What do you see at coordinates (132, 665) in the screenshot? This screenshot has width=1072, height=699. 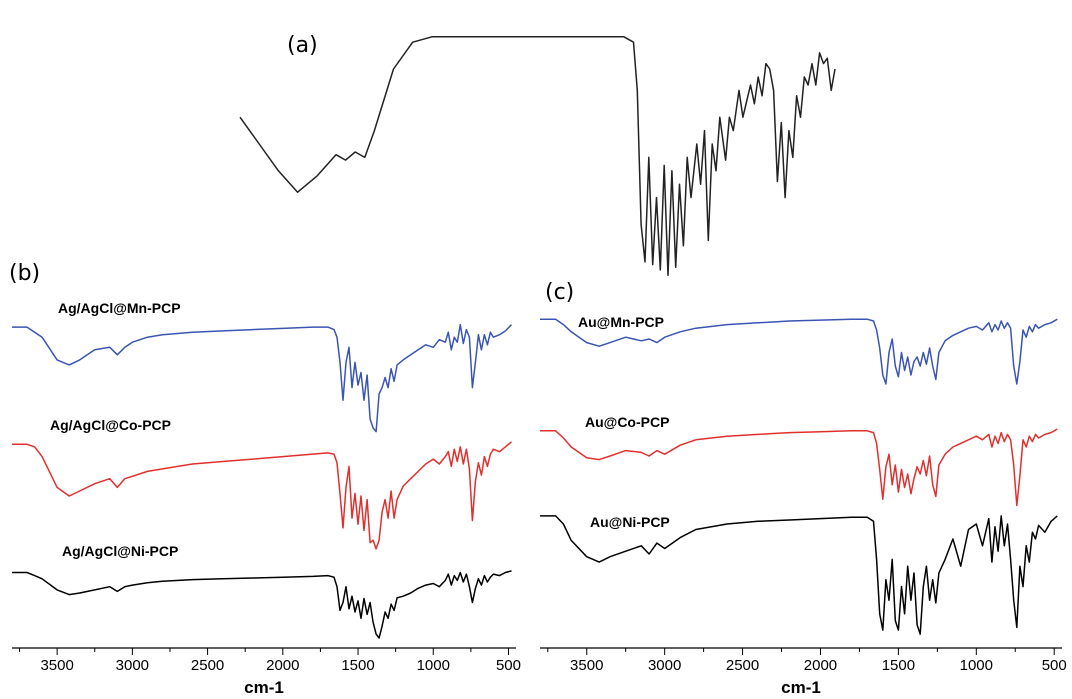 I see `panel-b-tick-label: 3000` at bounding box center [132, 665].